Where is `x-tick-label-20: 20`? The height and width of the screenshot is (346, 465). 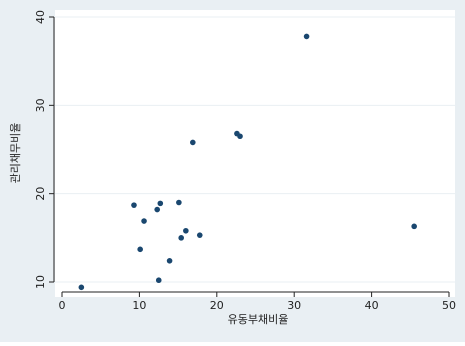
x-tick-label-20: 20 is located at coordinates (217, 305).